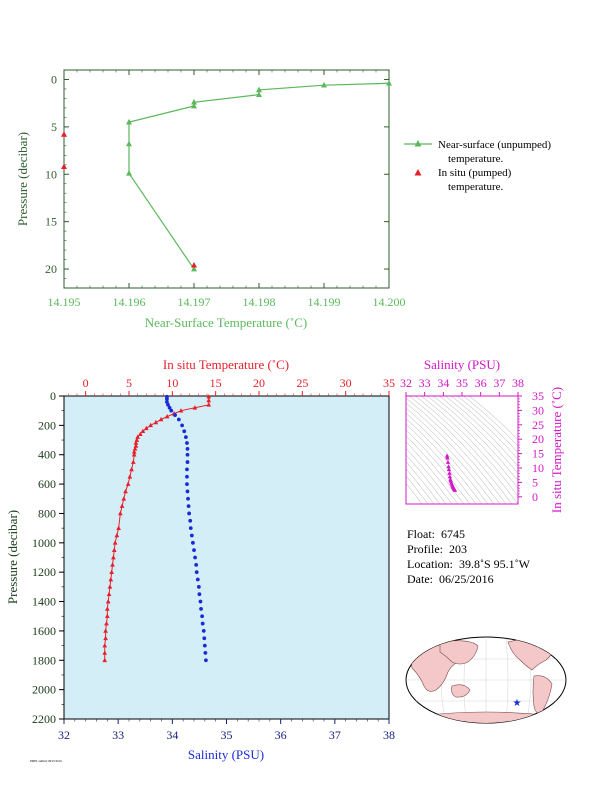 This screenshot has height=792, width=612. Describe the element at coordinates (86, 383) in the screenshot. I see `temperature-tick-label: 0` at that location.